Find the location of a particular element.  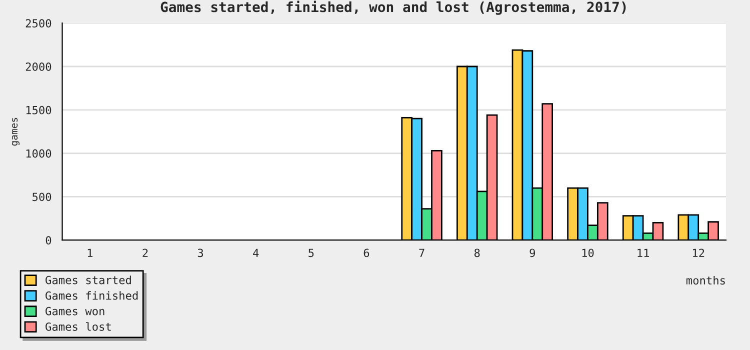

x-tick-label: 2 is located at coordinates (145, 252).